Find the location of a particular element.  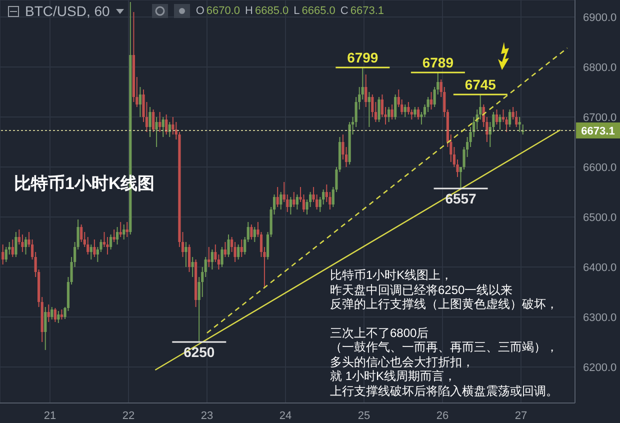

annotation: 6789 is located at coordinates (438, 62).